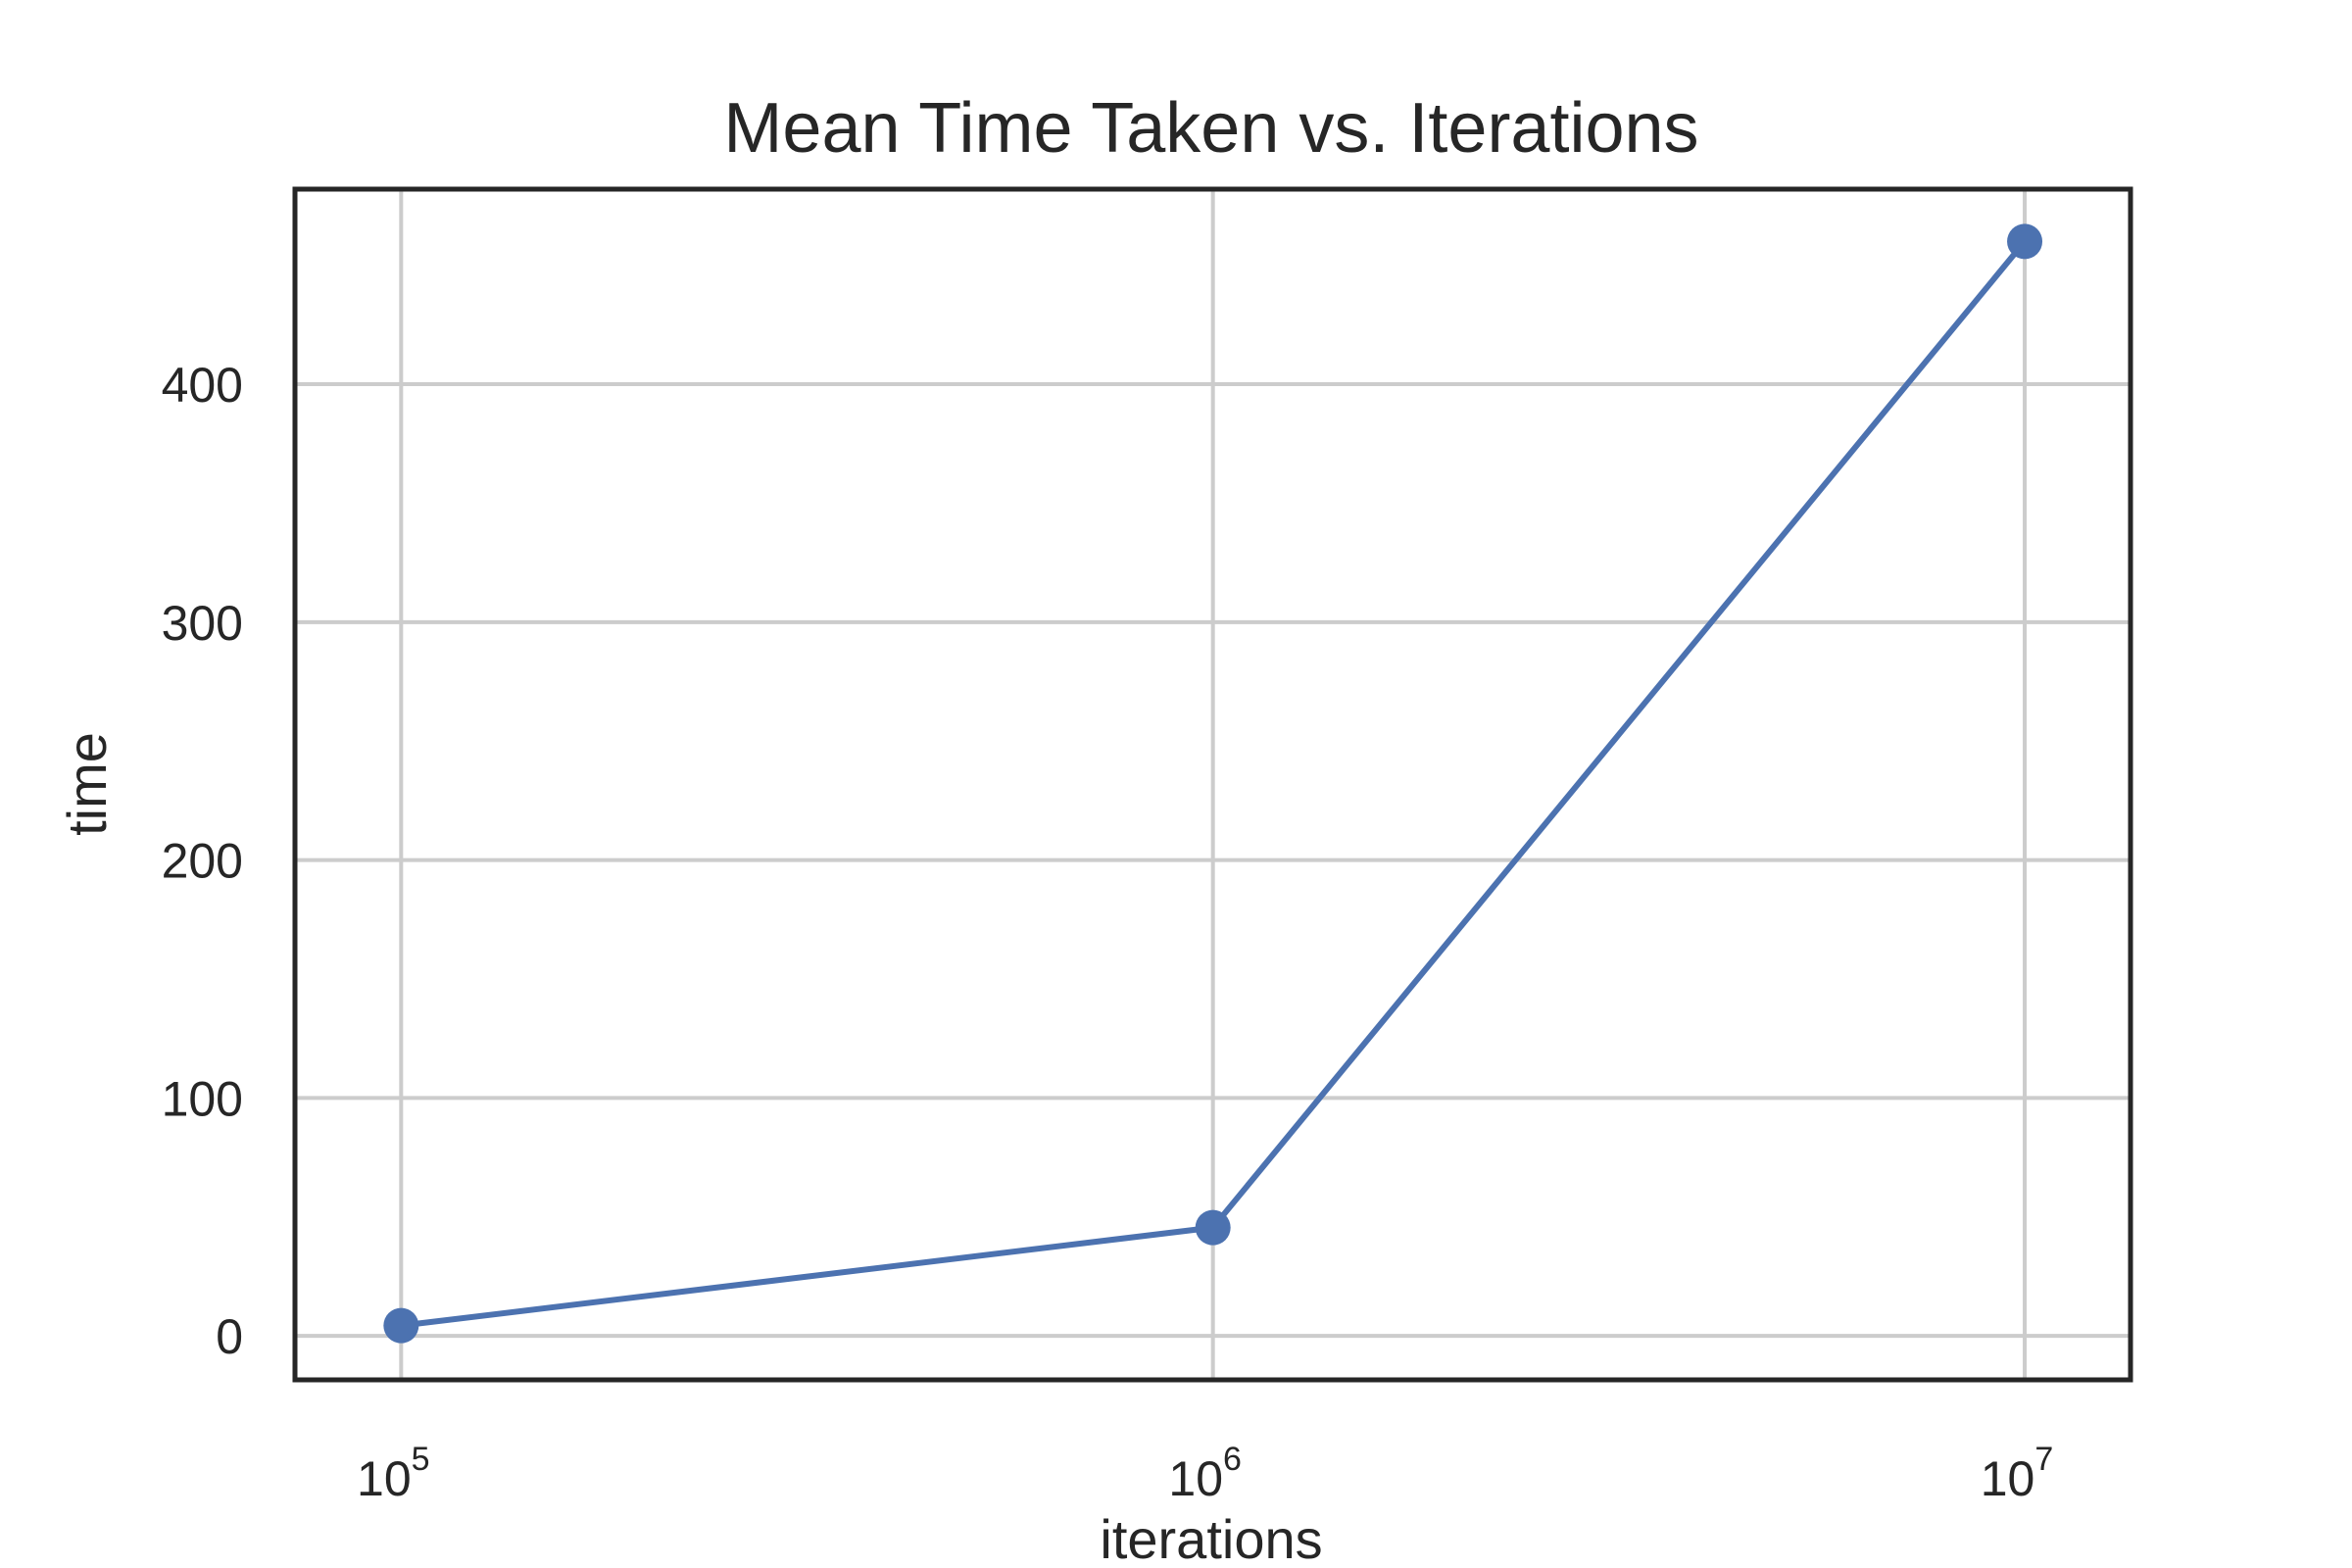  Describe the element at coordinates (202, 385) in the screenshot. I see `y-tick-label: 400` at that location.